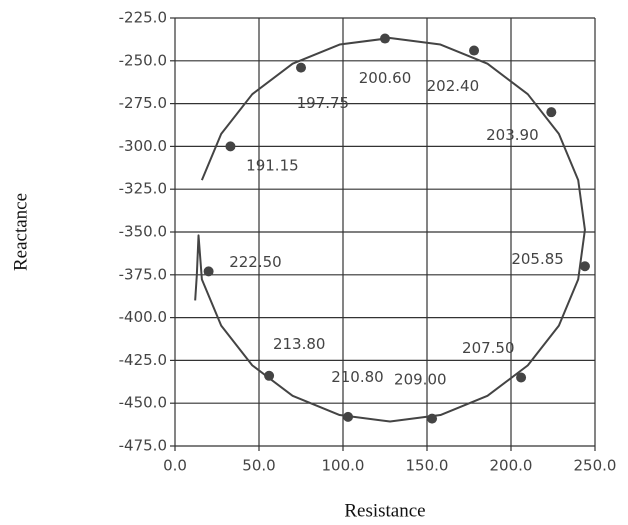  Describe the element at coordinates (175, 466) in the screenshot. I see `x-tick-label: 0.0` at that location.